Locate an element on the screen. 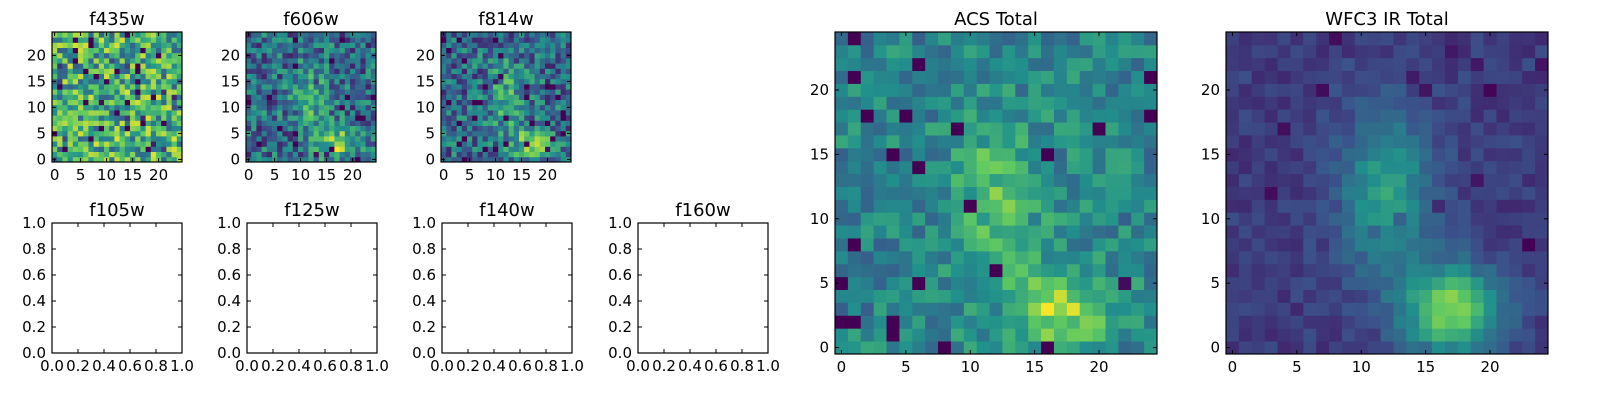 Image resolution: width=1600 pixels, height=400 pixels. y-tick-label: 0.8 is located at coordinates (229, 249).